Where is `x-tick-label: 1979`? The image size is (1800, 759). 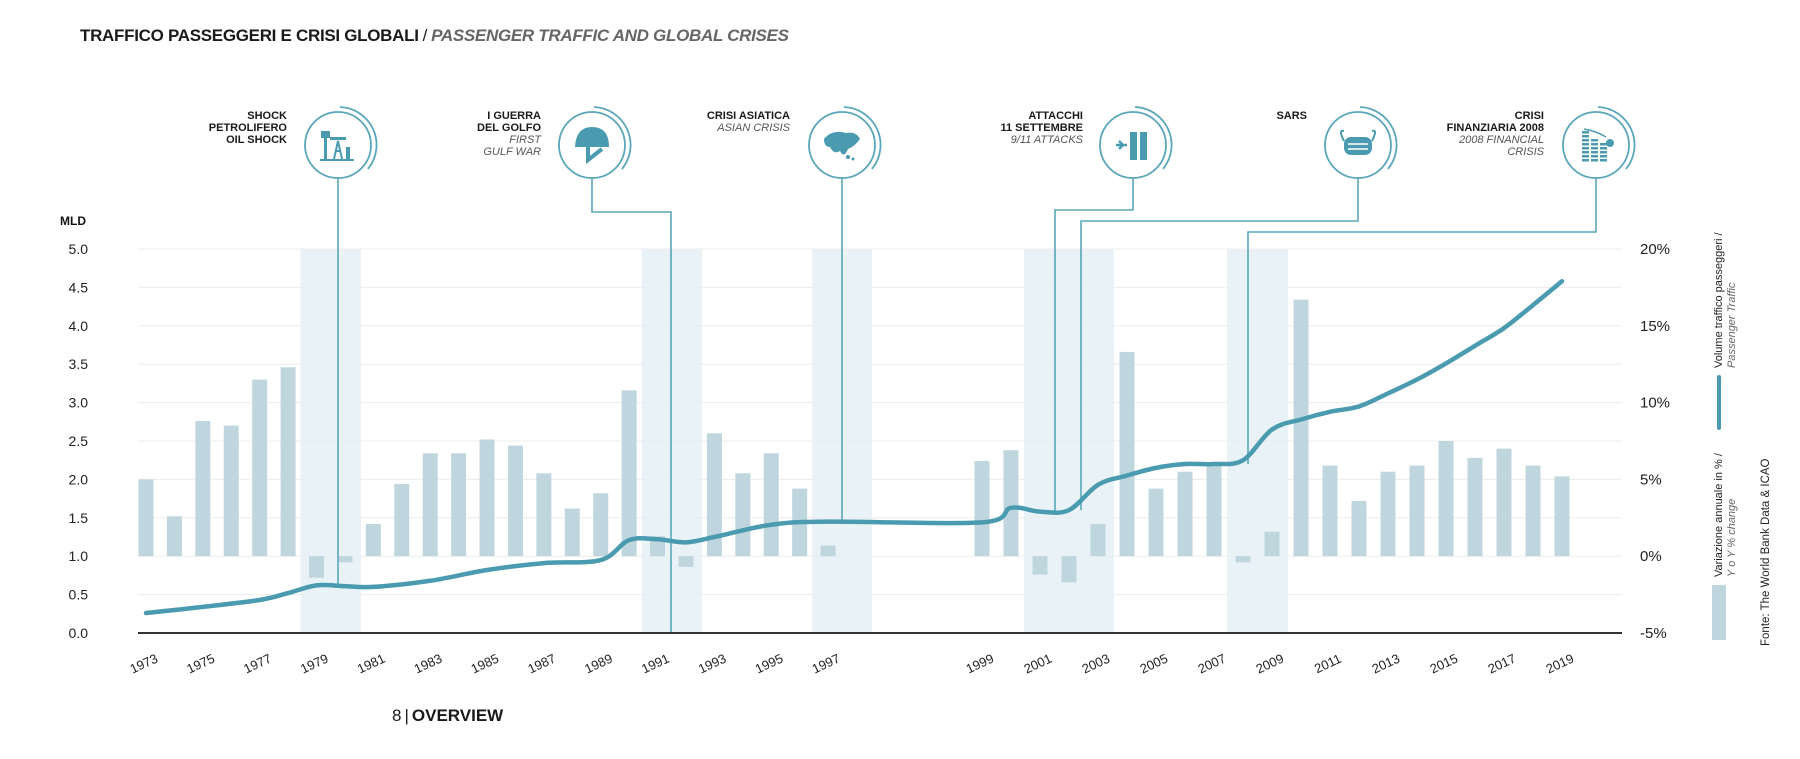
x-tick-label: 1979 is located at coordinates (314, 664).